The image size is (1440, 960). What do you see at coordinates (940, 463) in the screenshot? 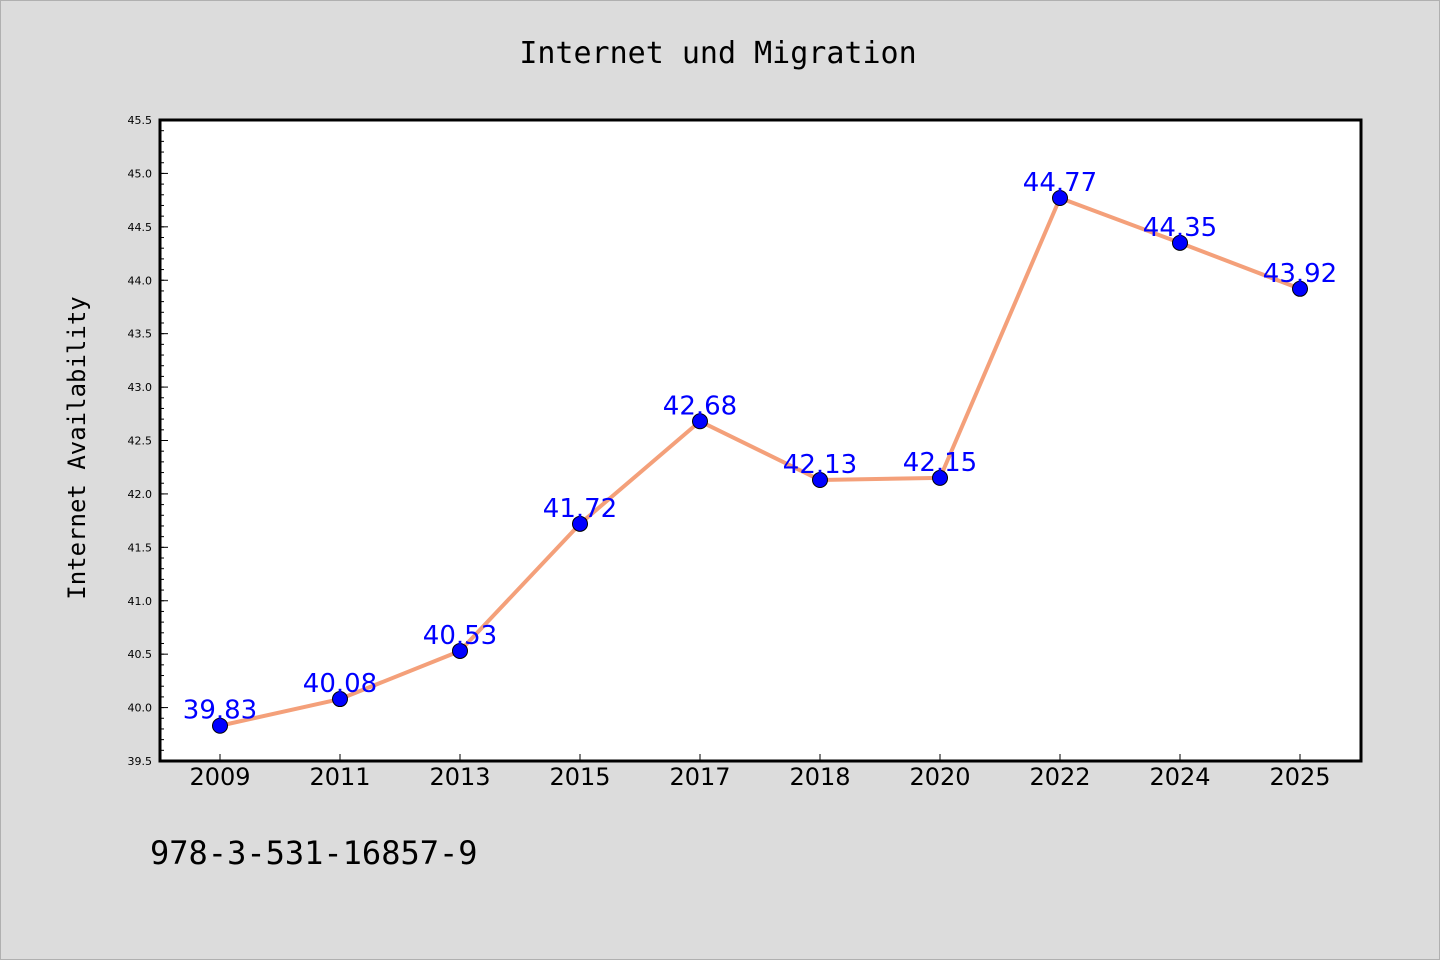
I see `data-label: 42.15` at bounding box center [940, 463].